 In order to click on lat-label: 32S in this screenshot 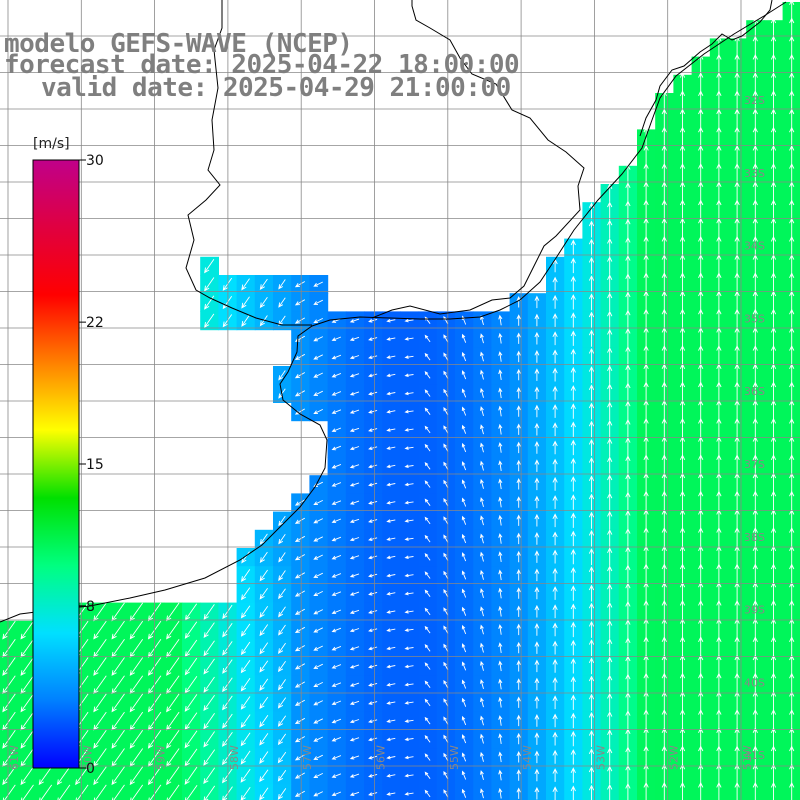, I will do `click(754, 100)`.